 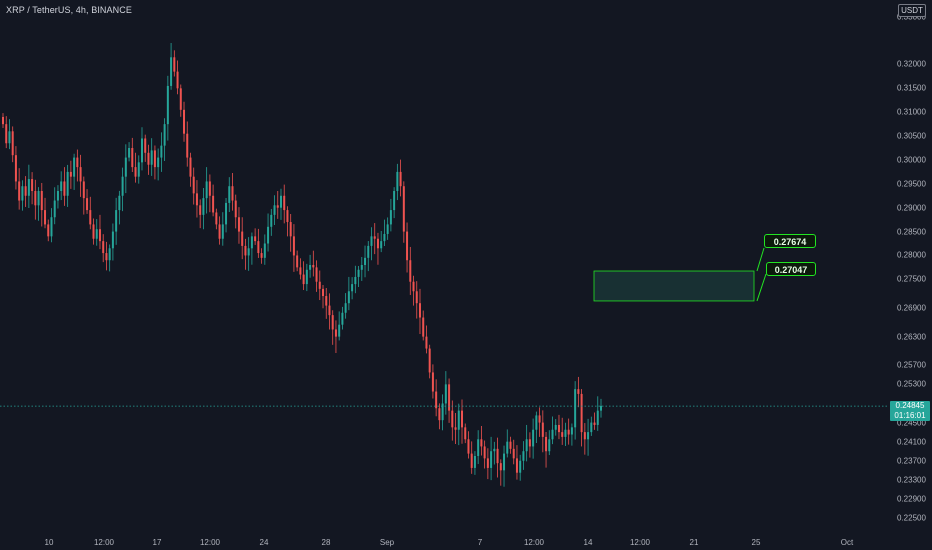 I want to click on price-range-box, so click(x=674, y=286).